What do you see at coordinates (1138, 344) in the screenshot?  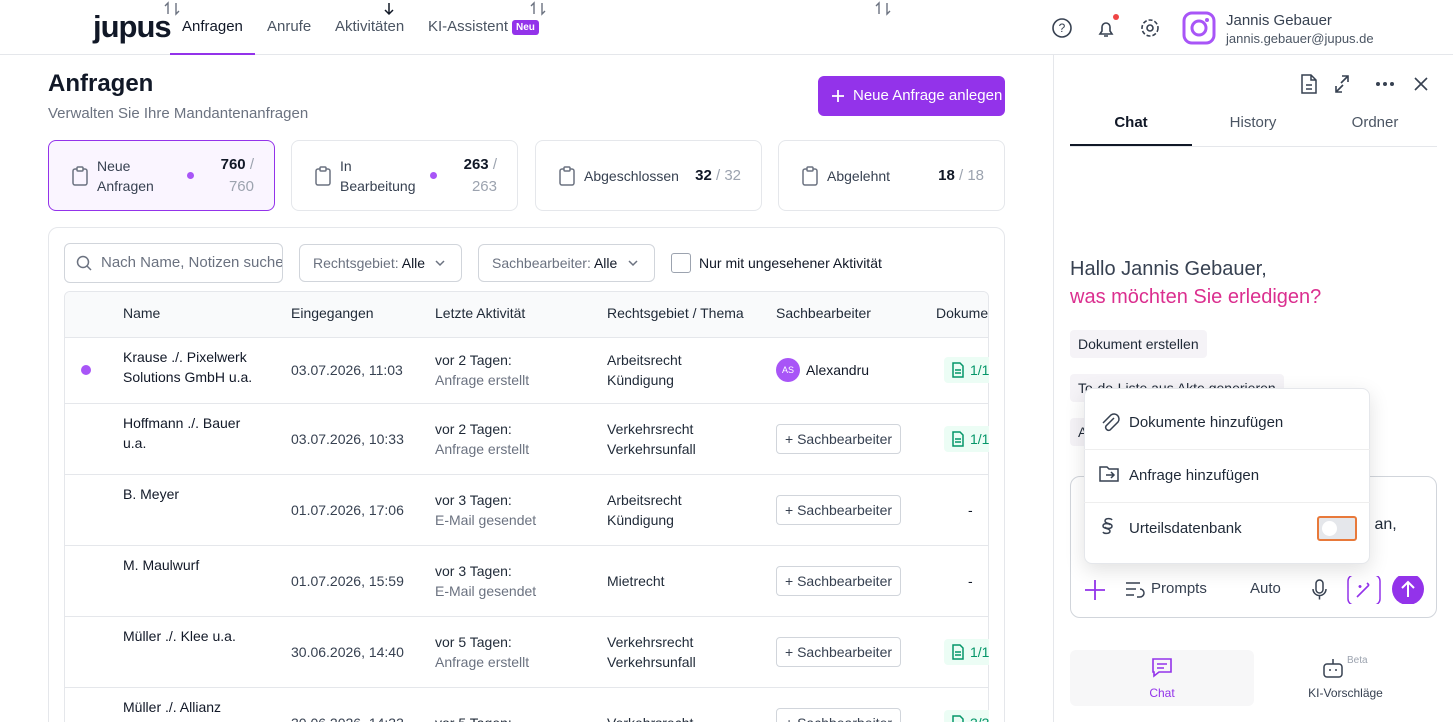 I see `suggestion-chip: Dokument erstellen` at bounding box center [1138, 344].